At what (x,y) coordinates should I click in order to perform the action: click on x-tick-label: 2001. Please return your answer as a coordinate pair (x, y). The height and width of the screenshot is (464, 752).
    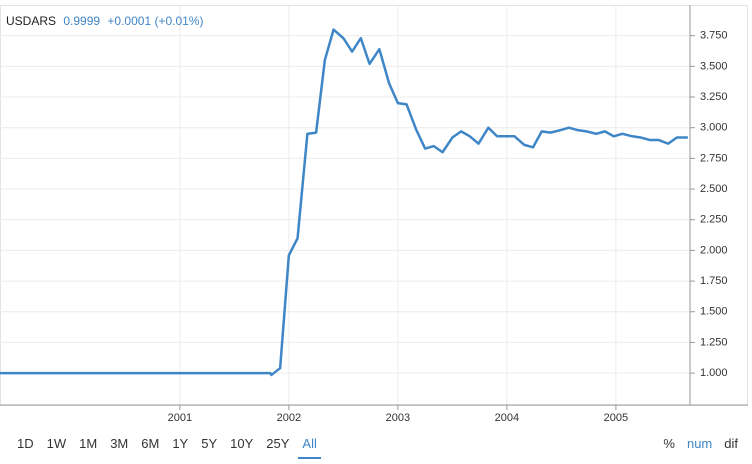
    Looking at the image, I should click on (180, 418).